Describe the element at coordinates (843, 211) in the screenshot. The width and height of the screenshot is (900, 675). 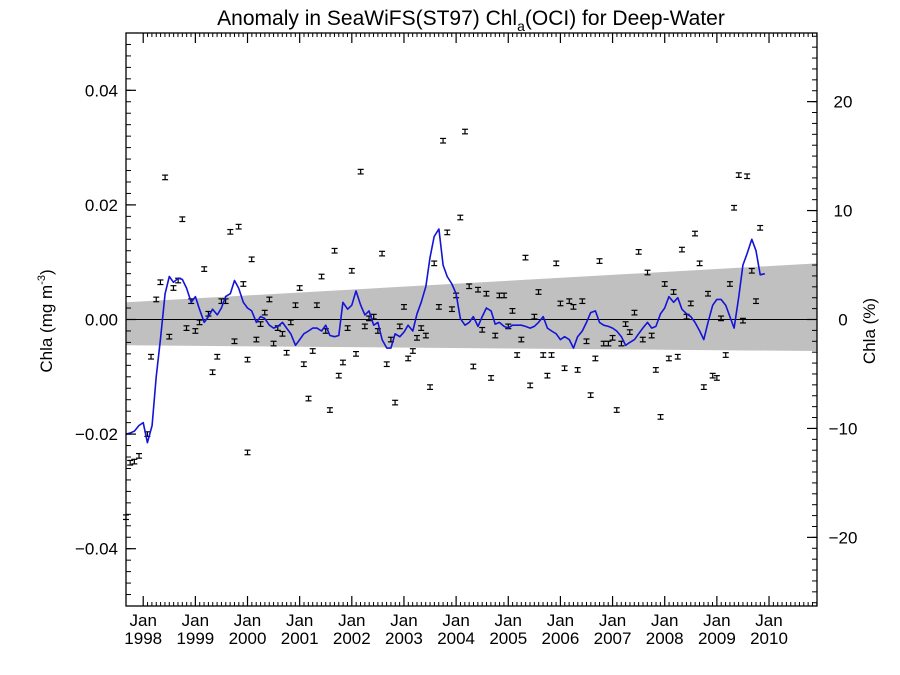
I see `y-tick-label-right: 10` at that location.